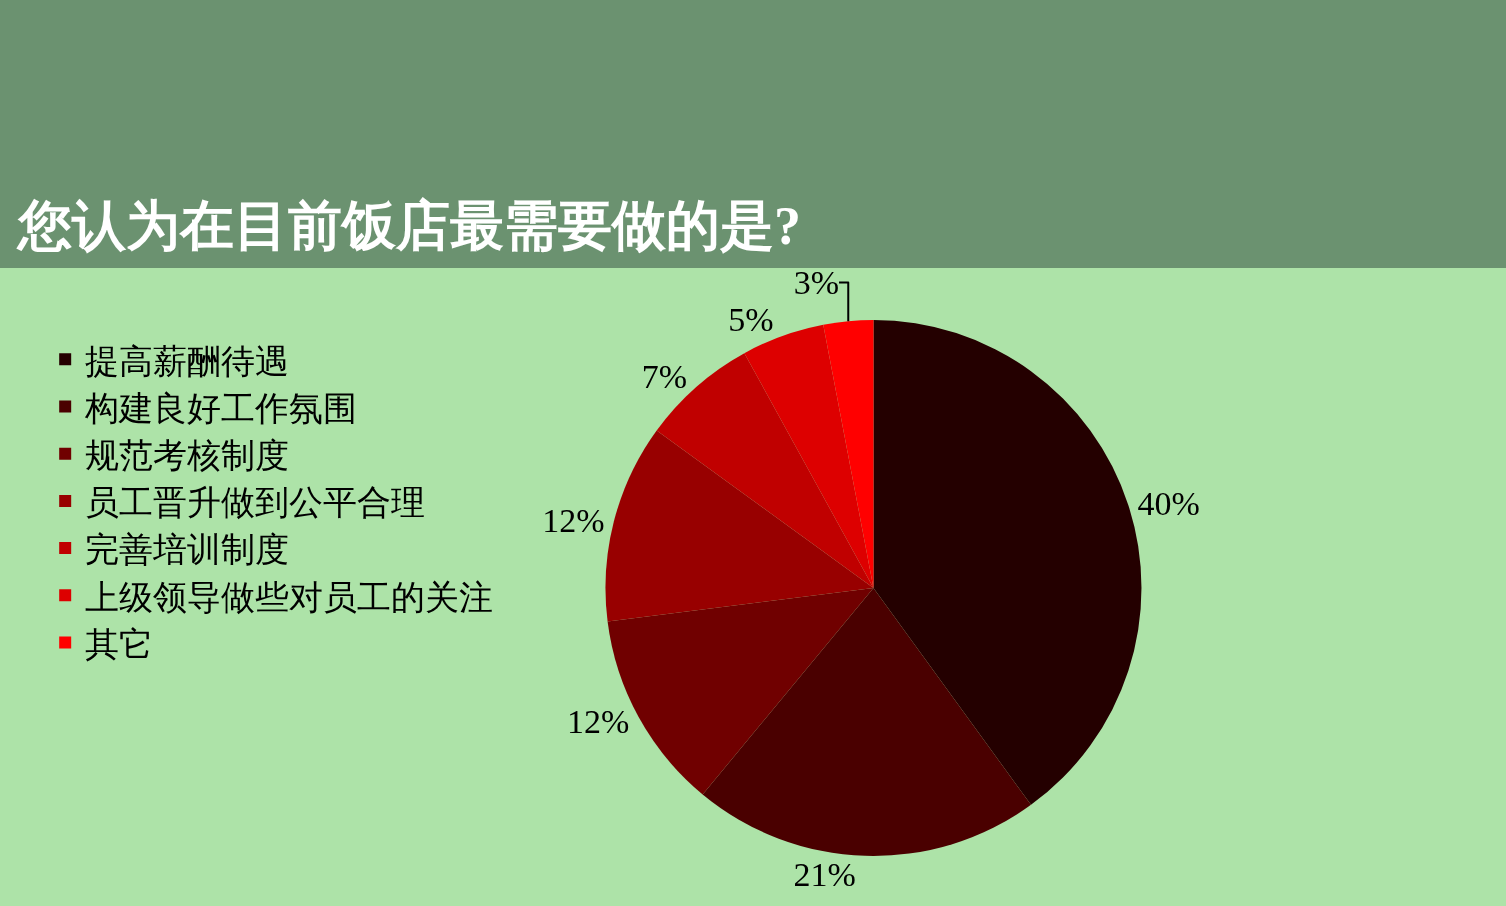 The height and width of the screenshot is (906, 1506). I want to click on chart-title: 您认为在目前饭店最需要做的是?, so click(409, 225).